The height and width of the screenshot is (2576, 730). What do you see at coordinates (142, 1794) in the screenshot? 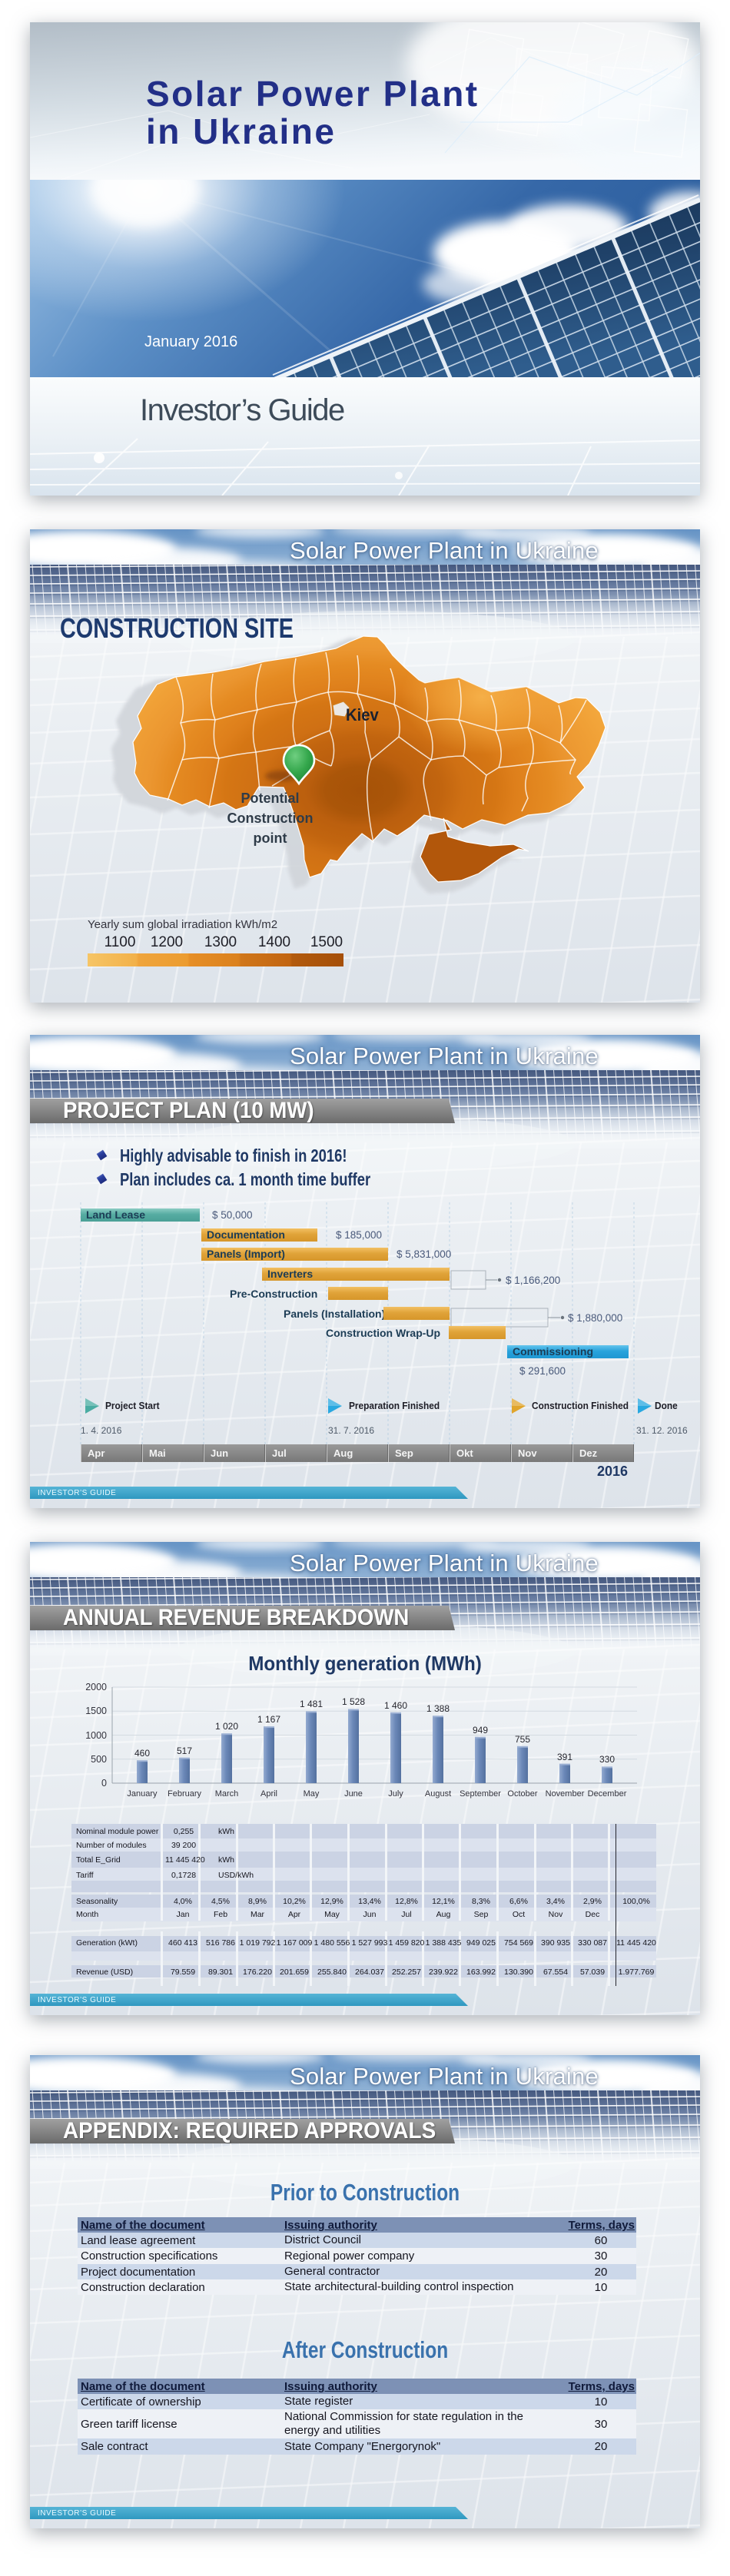
I see `svg-text: January` at bounding box center [142, 1794].